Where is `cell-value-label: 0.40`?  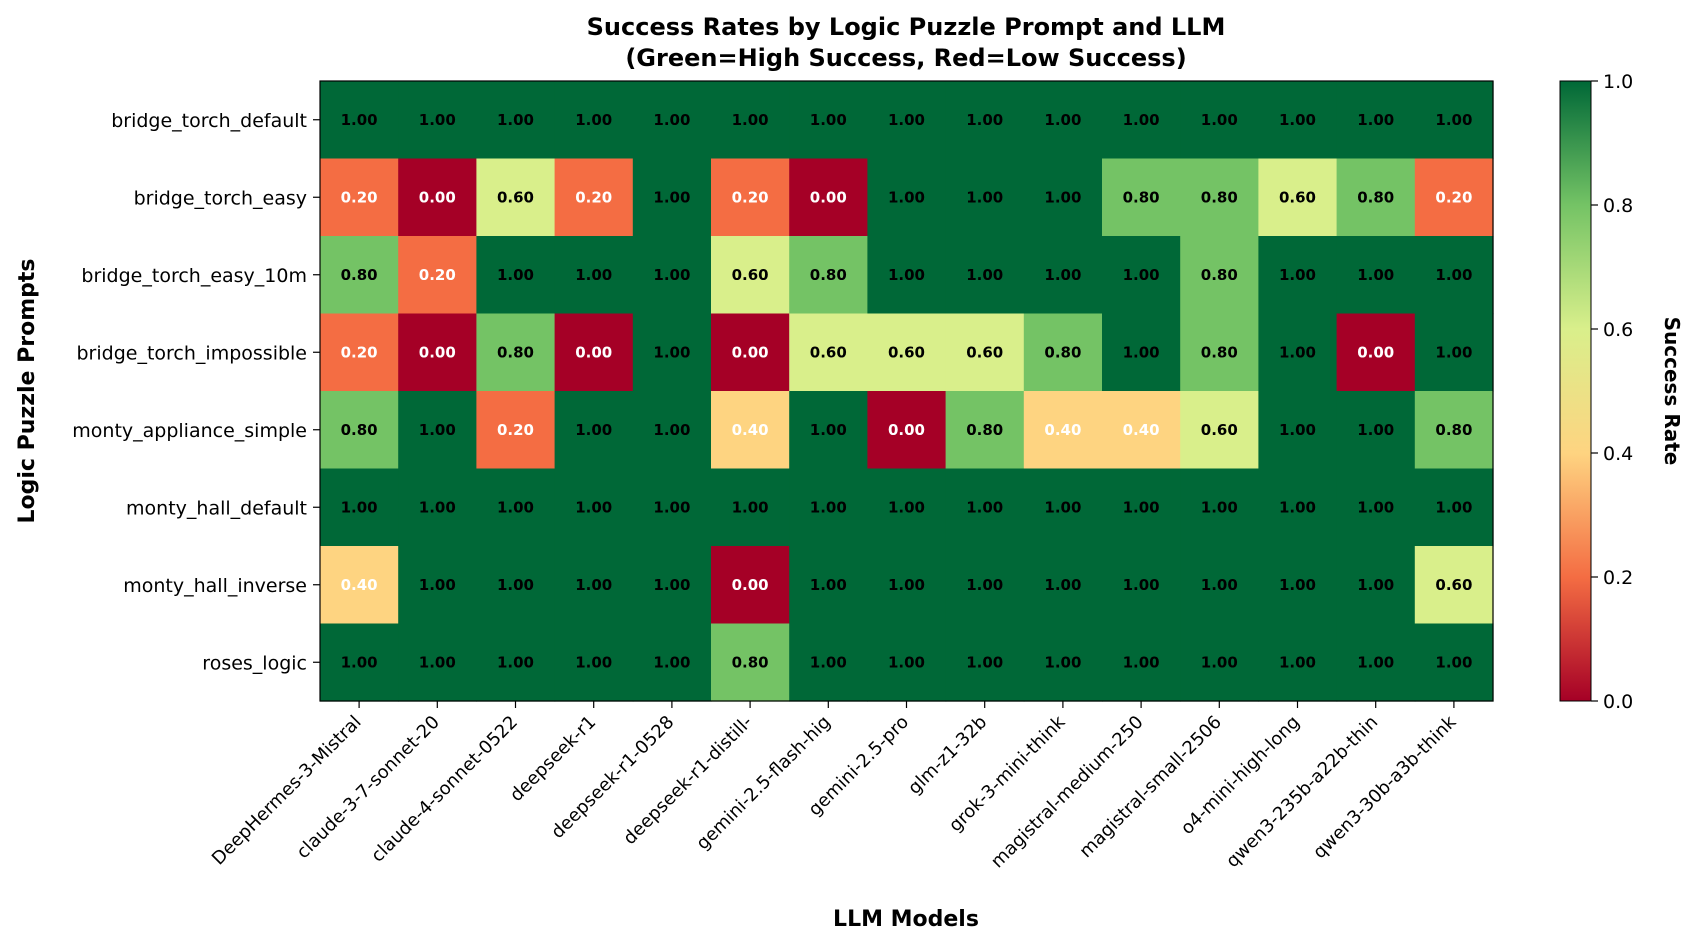 cell-value-label: 0.40 is located at coordinates (1141, 430).